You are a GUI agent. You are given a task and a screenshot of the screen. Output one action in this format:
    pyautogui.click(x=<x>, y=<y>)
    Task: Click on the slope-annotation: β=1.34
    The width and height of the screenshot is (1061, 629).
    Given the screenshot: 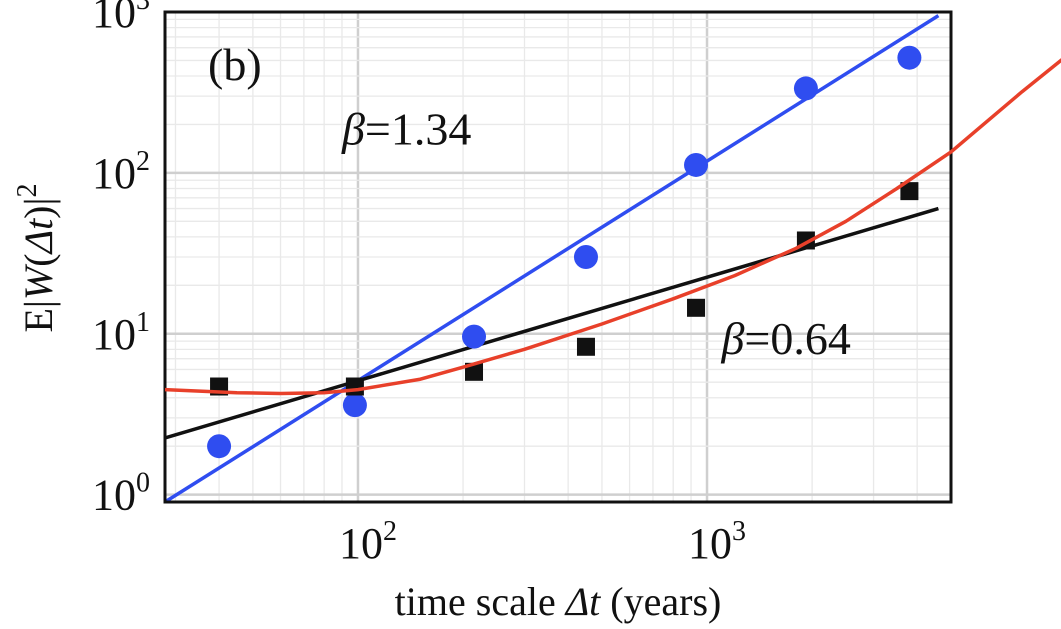 What is the action you would take?
    pyautogui.click(x=406, y=129)
    